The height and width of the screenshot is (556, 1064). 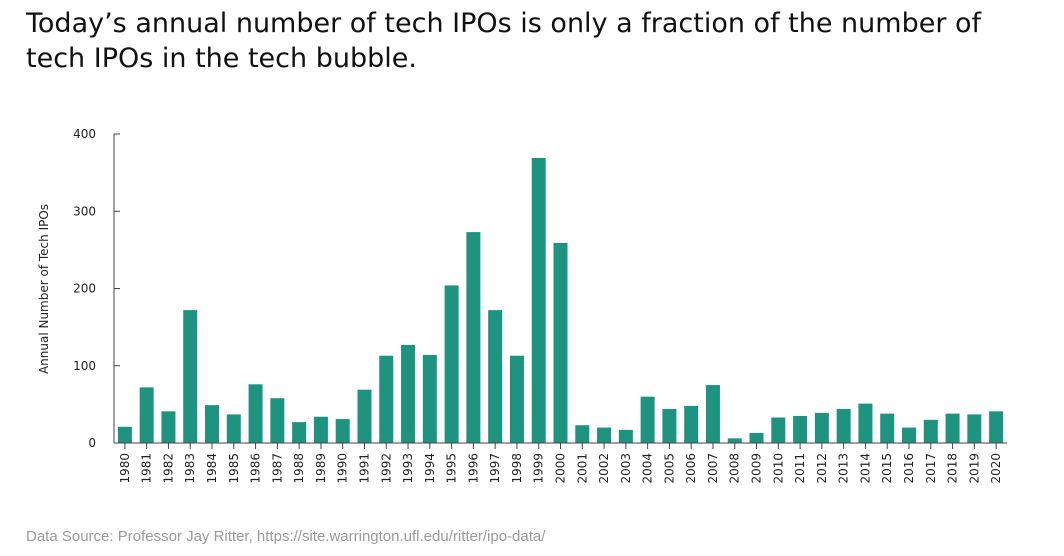 What do you see at coordinates (429, 398) in the screenshot?
I see `bar-1994` at bounding box center [429, 398].